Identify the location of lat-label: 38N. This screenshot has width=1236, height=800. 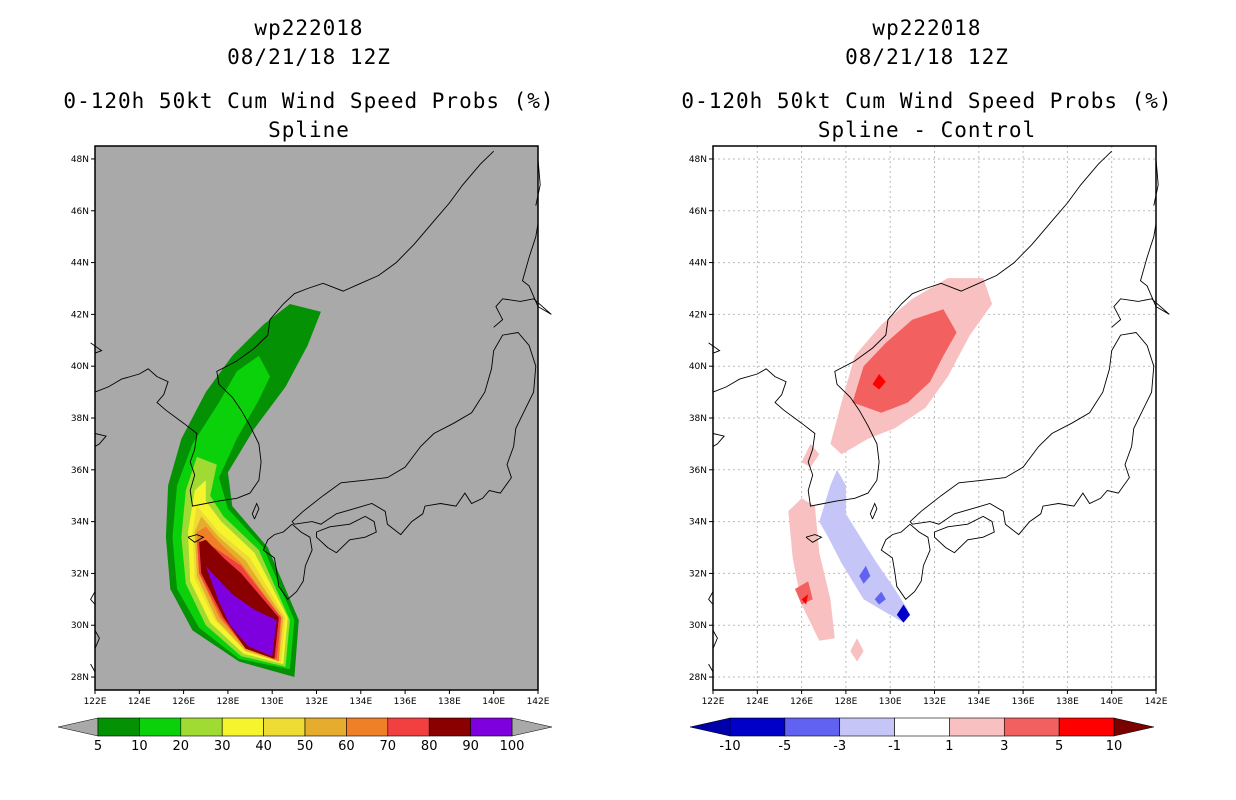
(80, 419).